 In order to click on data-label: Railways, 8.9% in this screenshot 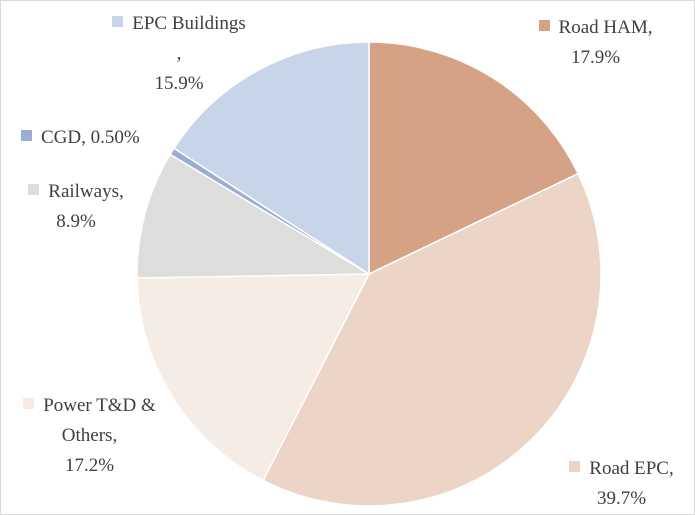, I will do `click(76, 207)`.